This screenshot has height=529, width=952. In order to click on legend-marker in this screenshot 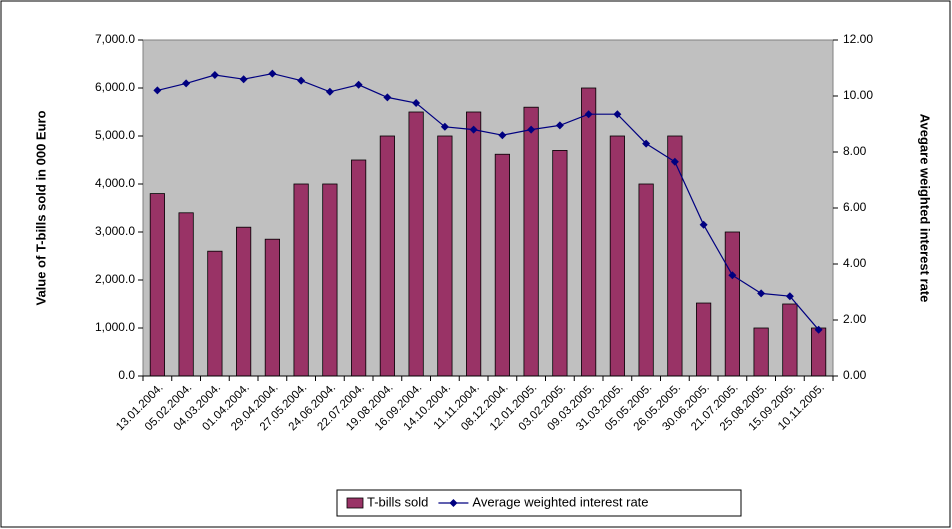, I will do `click(453, 503)`.